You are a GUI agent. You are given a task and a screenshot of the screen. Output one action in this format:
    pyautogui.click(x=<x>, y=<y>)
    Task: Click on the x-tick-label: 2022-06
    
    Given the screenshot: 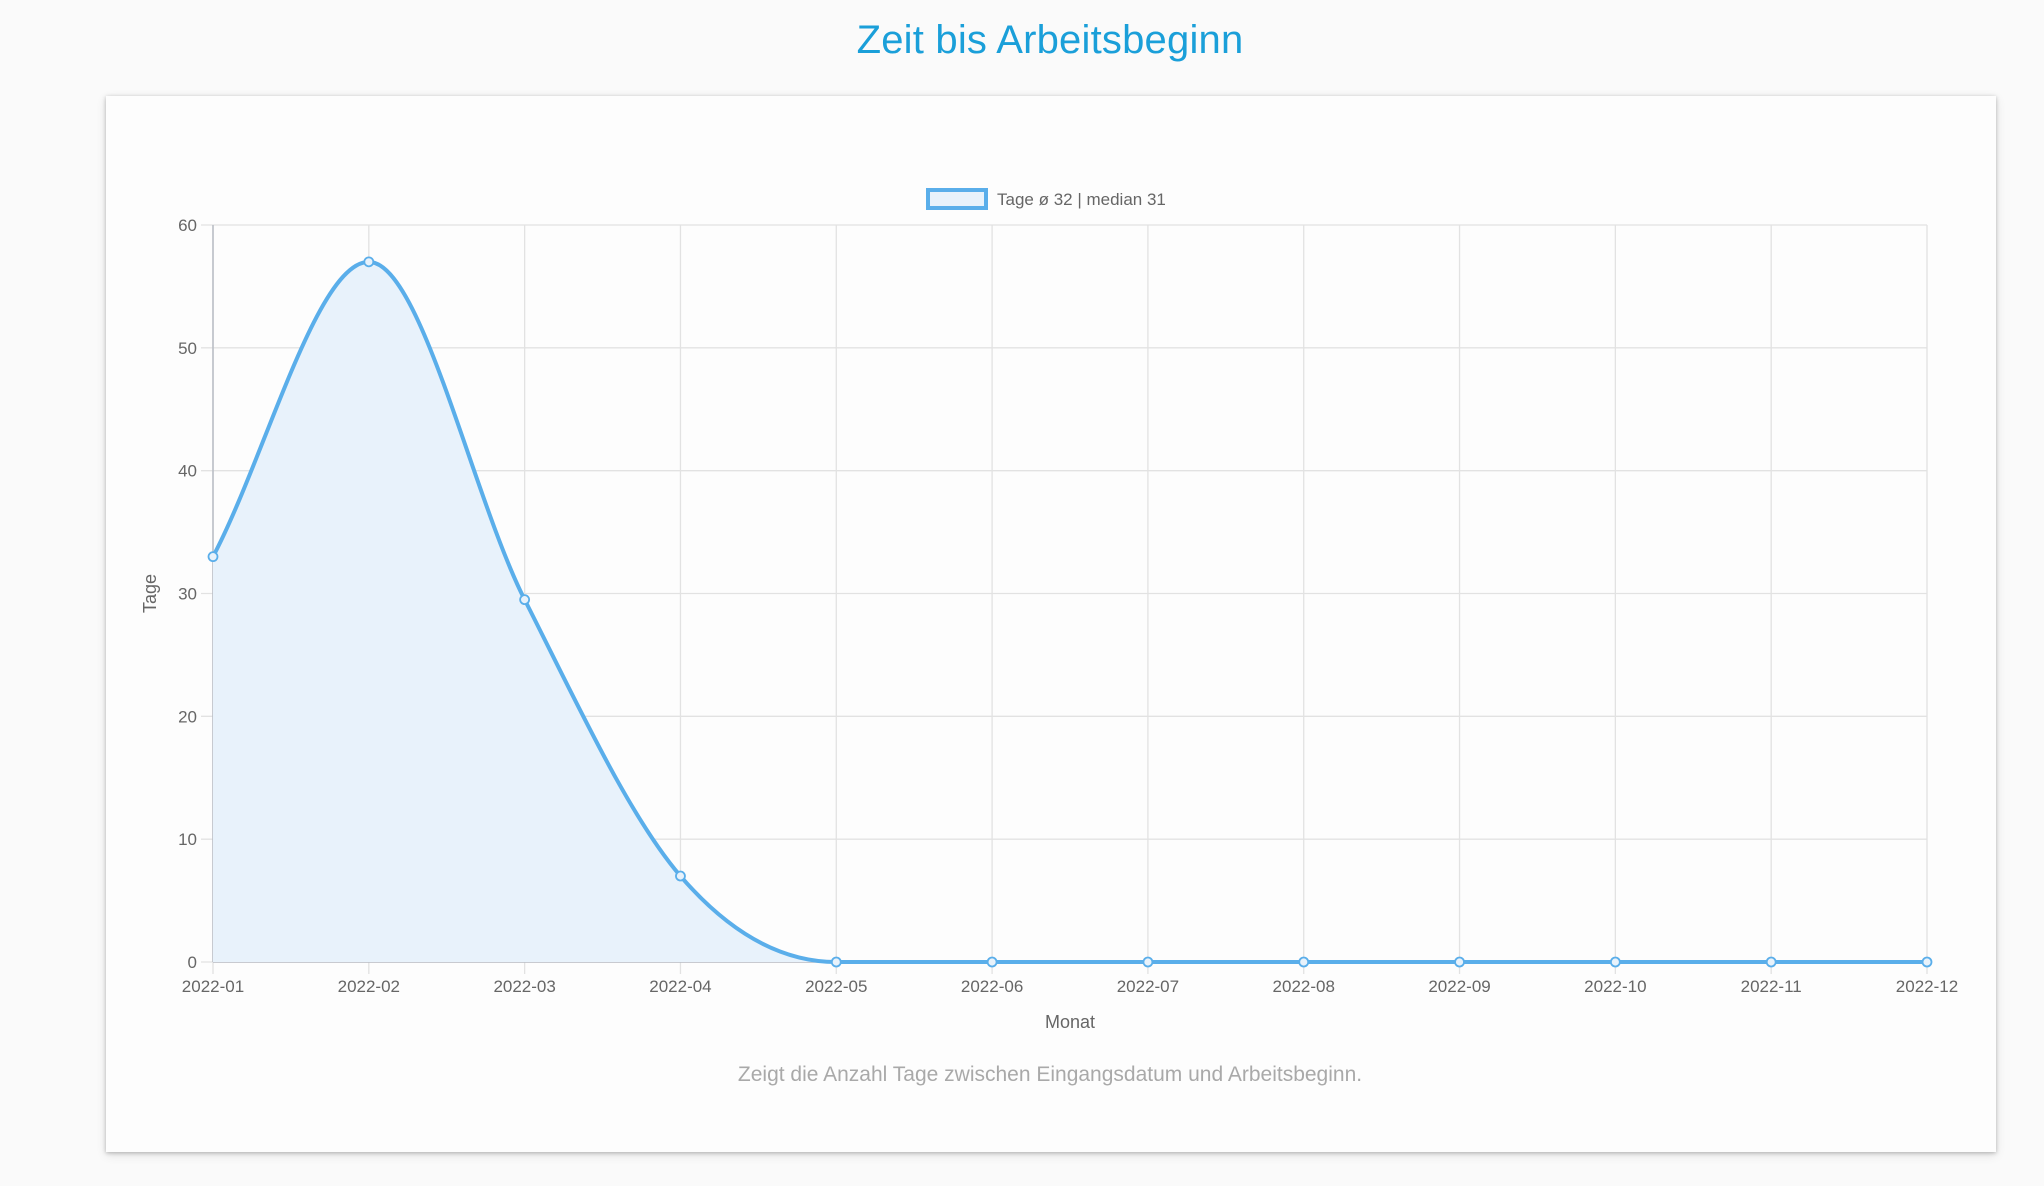 What is the action you would take?
    pyautogui.click(x=992, y=986)
    